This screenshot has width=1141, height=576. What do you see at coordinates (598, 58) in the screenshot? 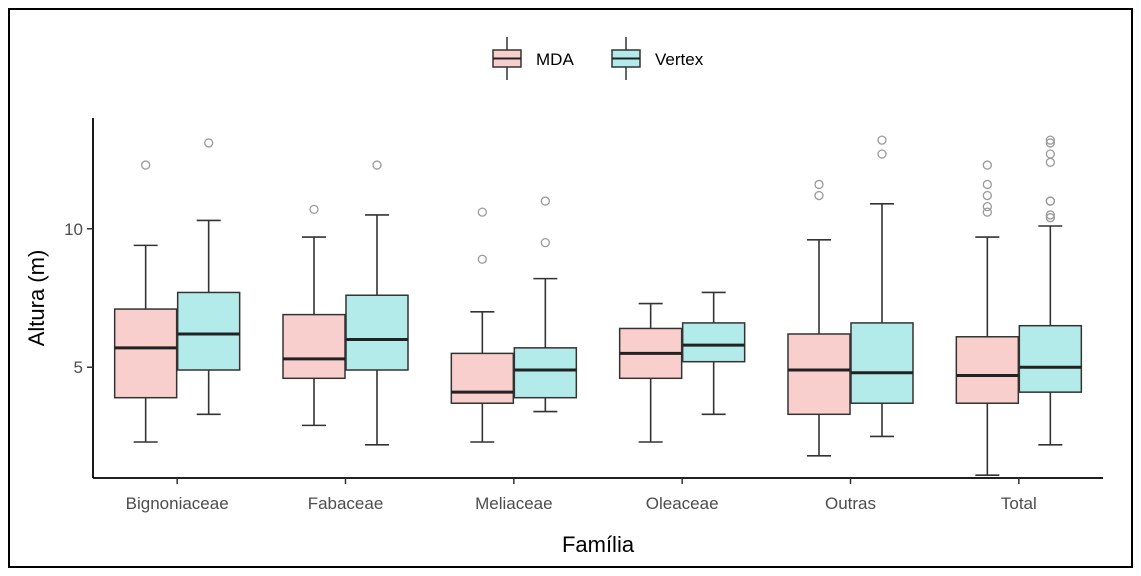
I see `legend: MDA Vertex` at bounding box center [598, 58].